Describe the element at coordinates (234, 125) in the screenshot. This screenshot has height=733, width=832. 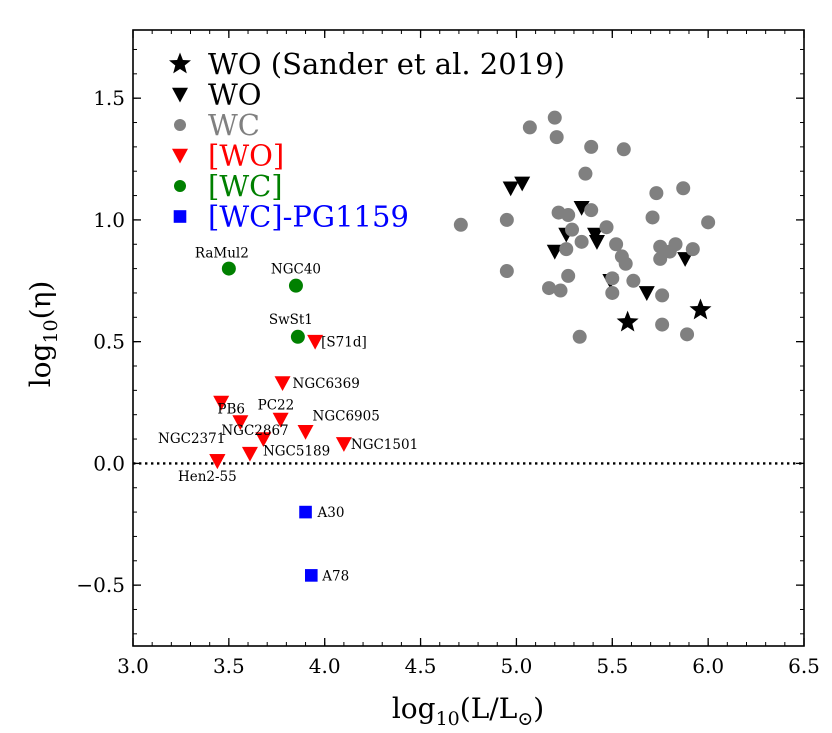
I see `legend-label-2: WC` at that location.